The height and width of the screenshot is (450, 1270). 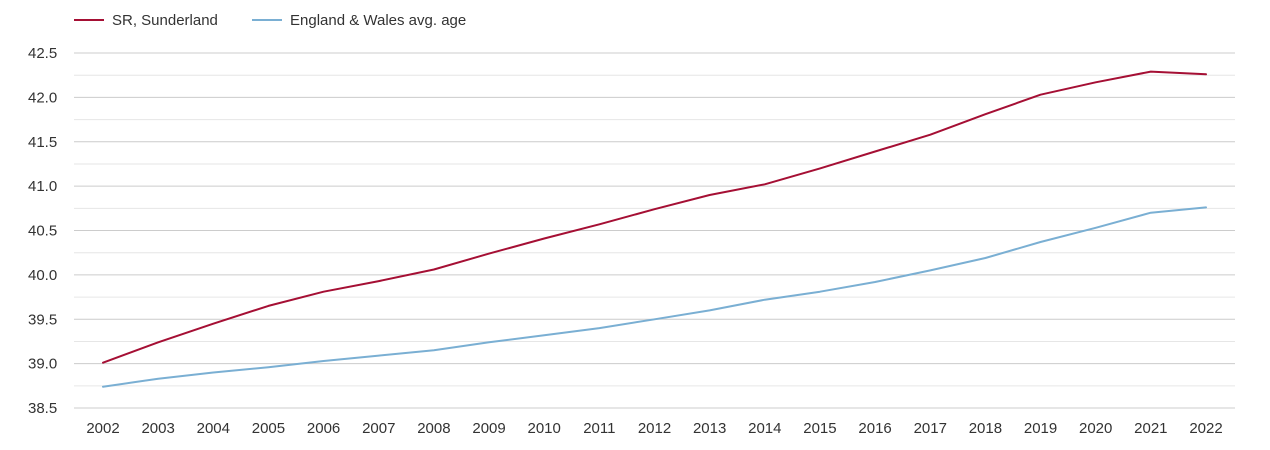 What do you see at coordinates (42, 97) in the screenshot?
I see `y-tick-label: 42.0` at bounding box center [42, 97].